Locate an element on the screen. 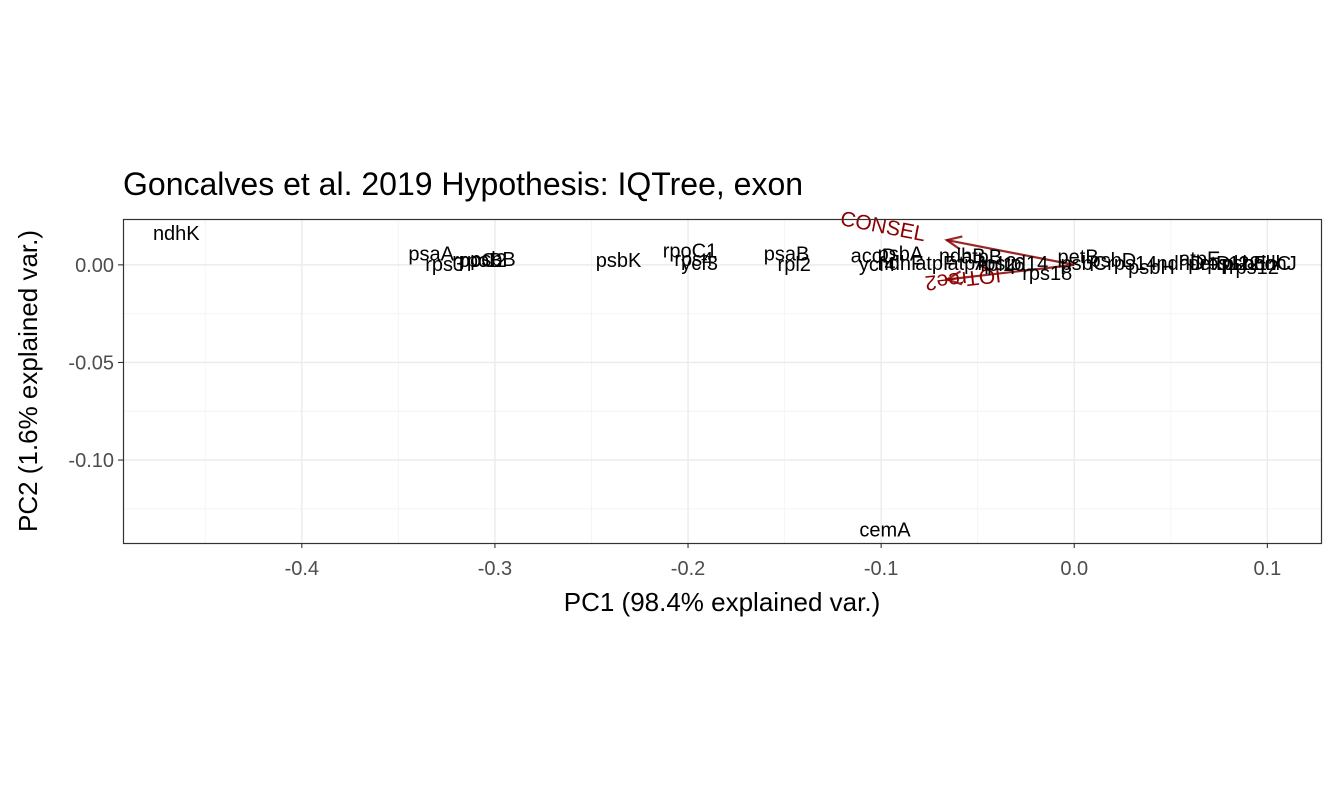  x-tick-label: -0.2 is located at coordinates (688, 569).